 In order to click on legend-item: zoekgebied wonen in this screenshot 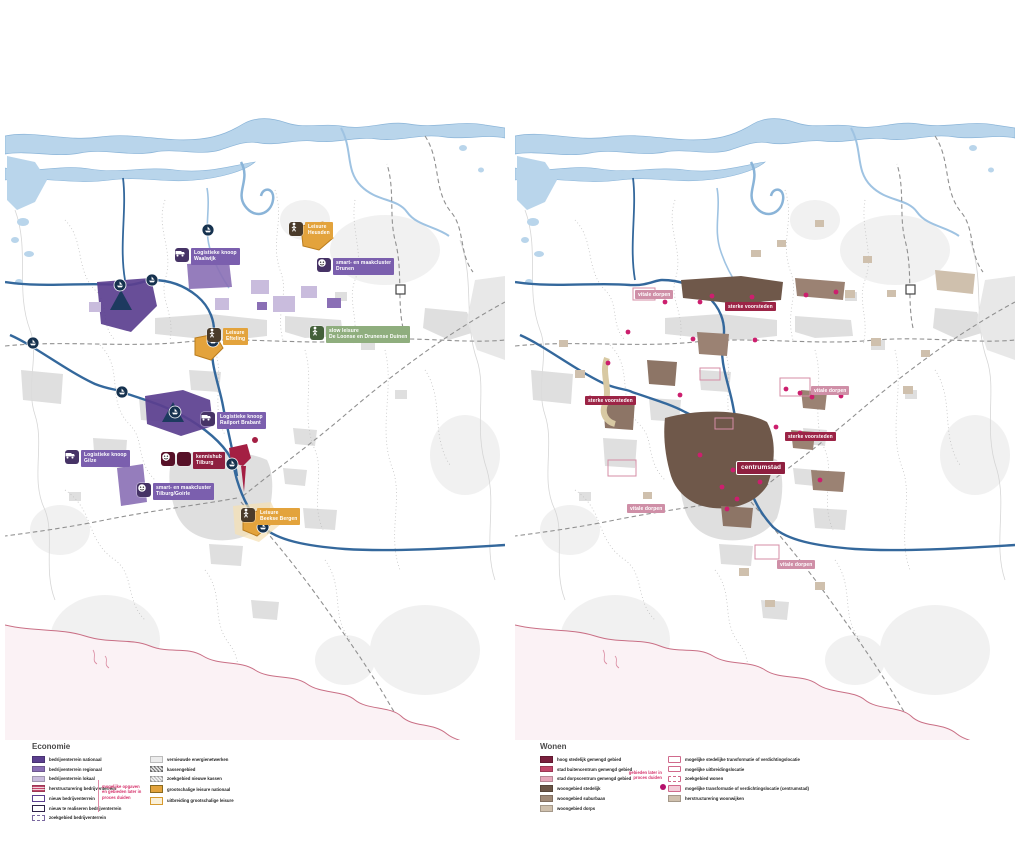, I will do `click(738, 779)`.